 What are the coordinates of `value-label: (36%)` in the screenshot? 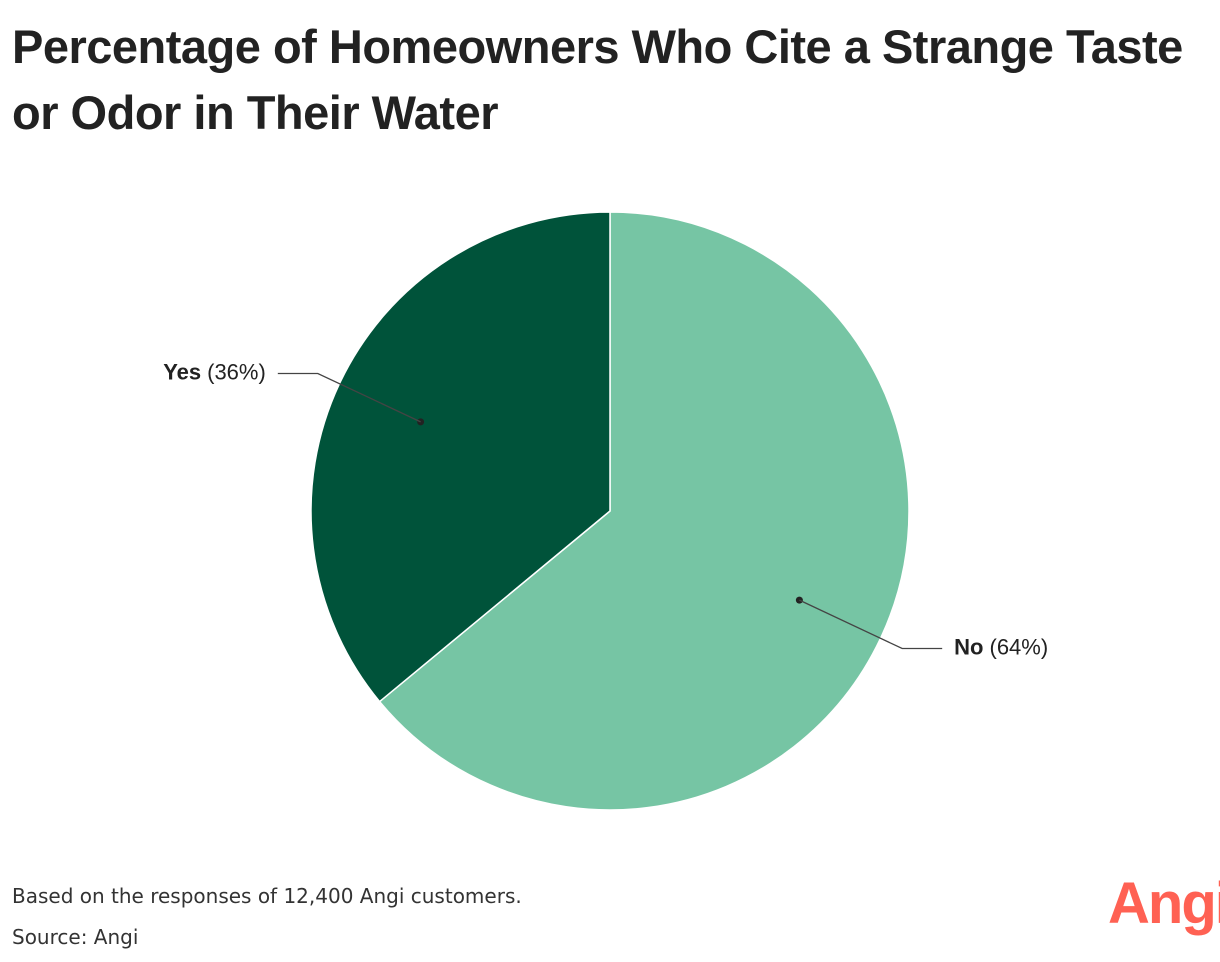 It's located at (236, 371).